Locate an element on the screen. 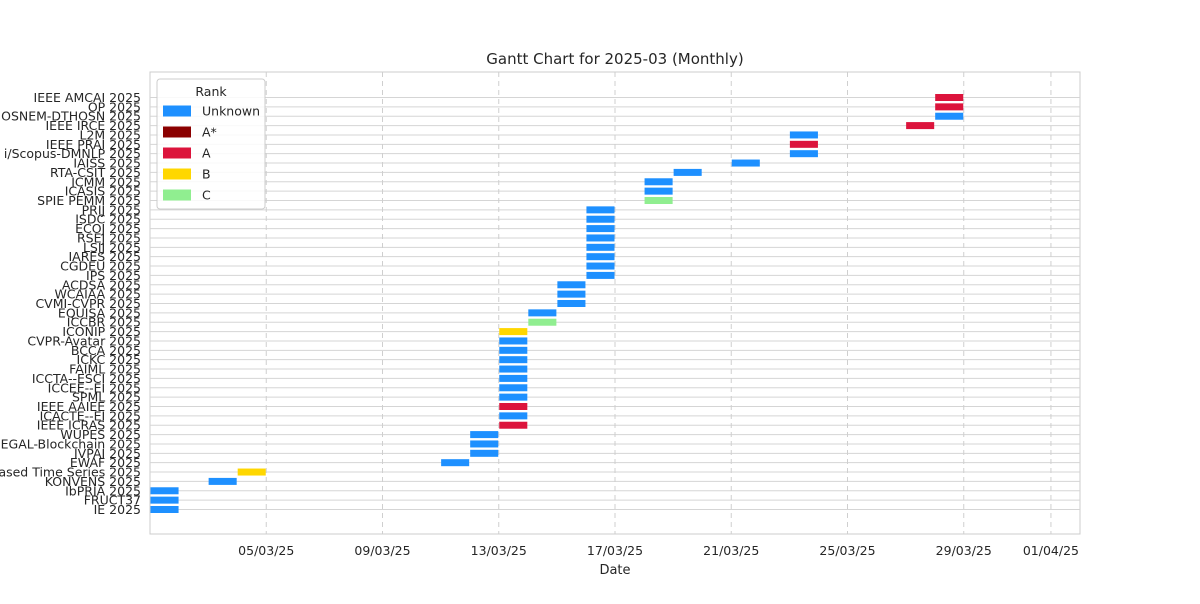 The height and width of the screenshot is (604, 1200). y-tick-label: IbPRIA 2025 is located at coordinates (103, 490).